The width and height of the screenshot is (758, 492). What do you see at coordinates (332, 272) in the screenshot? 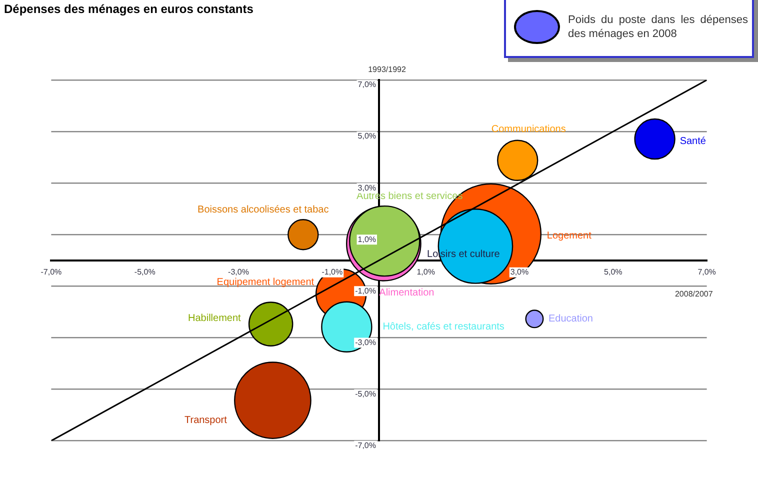
I see `x-tick-label: -1,0%` at bounding box center [332, 272].